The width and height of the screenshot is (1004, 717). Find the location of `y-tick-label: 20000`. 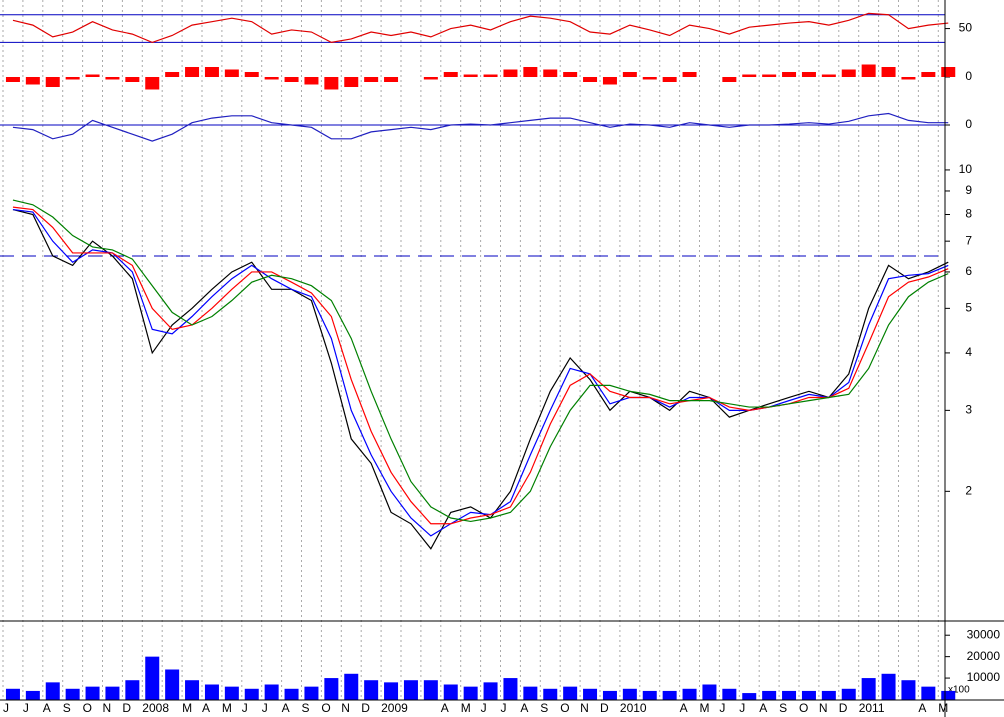

y-tick-label: 20000 is located at coordinates (984, 656).